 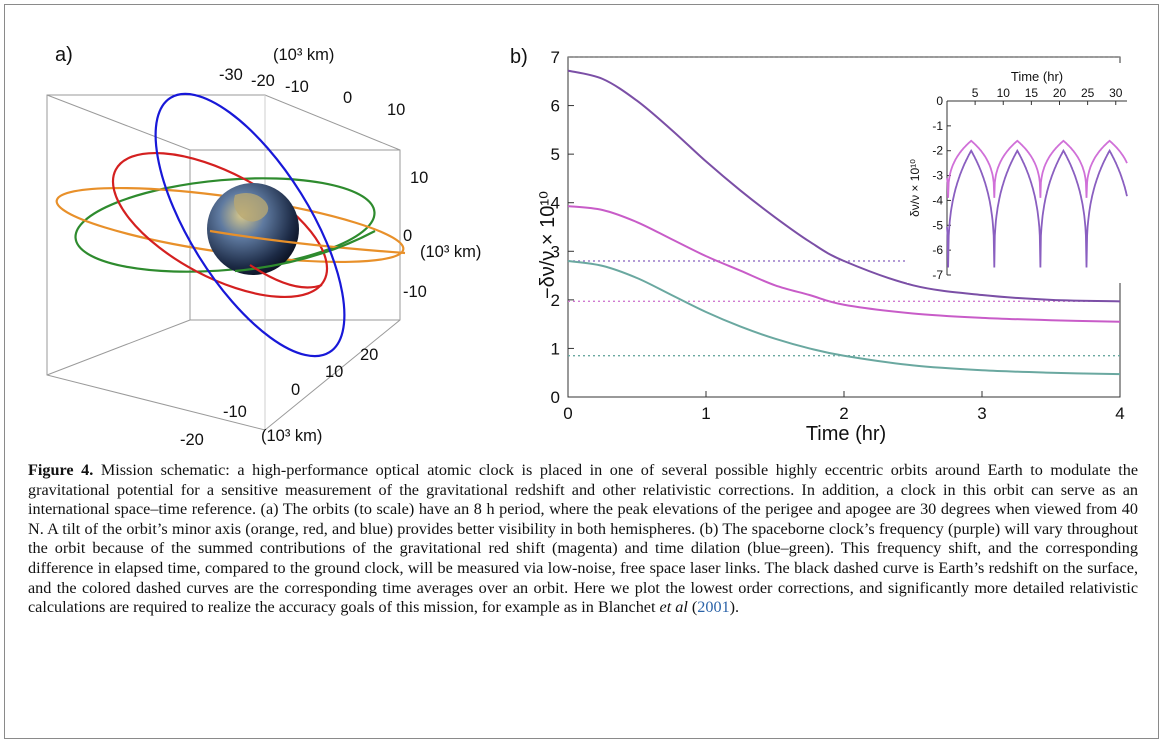 What do you see at coordinates (555, 106) in the screenshot?
I see `y-tick-label-6: 6` at bounding box center [555, 106].